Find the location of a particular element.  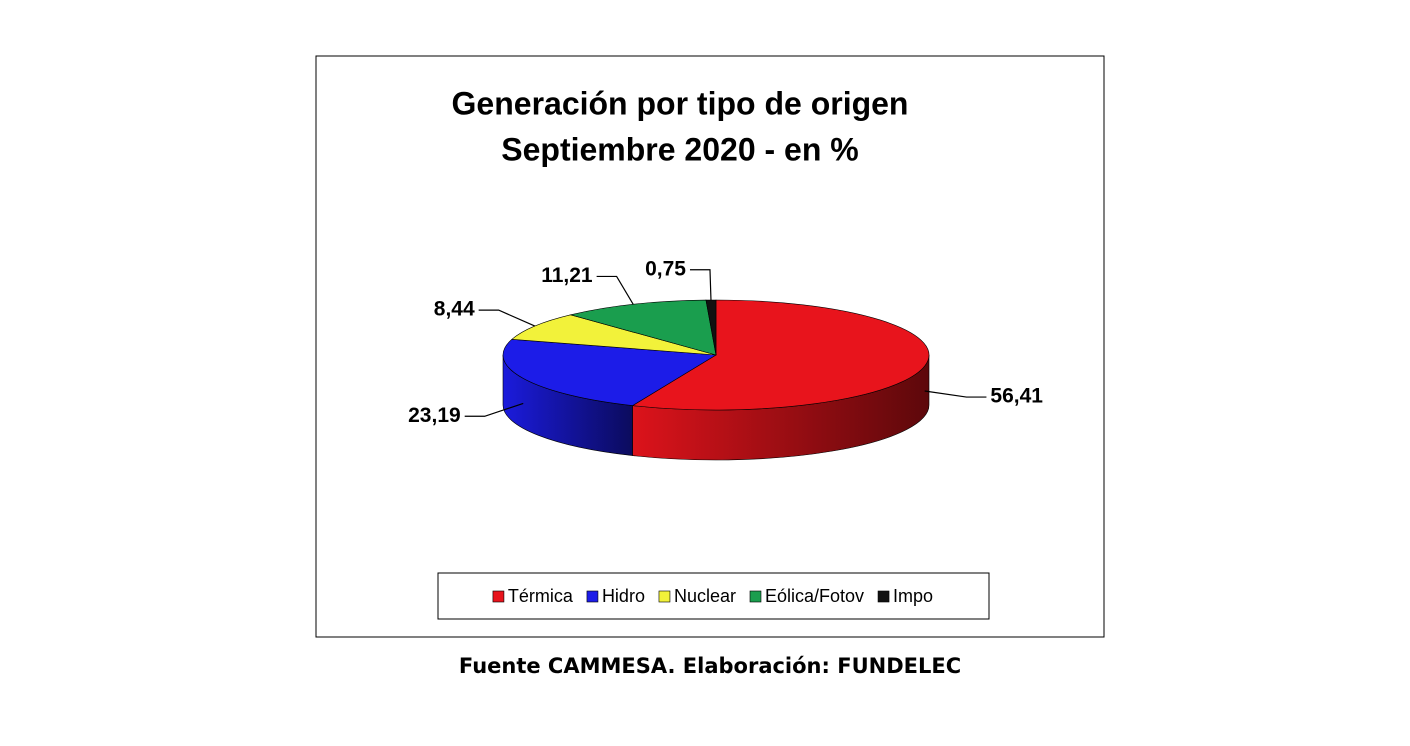

data-label: 23,19 is located at coordinates (434, 415).